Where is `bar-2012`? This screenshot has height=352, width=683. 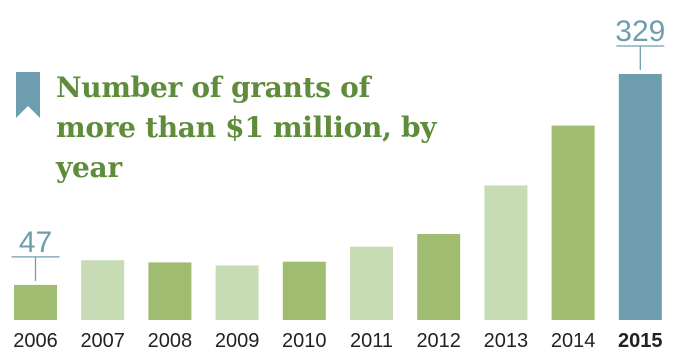 bar-2012 is located at coordinates (439, 277).